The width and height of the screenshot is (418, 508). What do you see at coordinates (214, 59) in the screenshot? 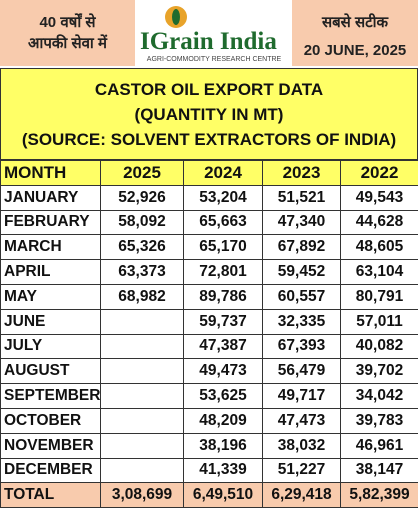
I see `tagline: AGRI-COMMODITY RESEARCH CENTRE` at bounding box center [214, 59].